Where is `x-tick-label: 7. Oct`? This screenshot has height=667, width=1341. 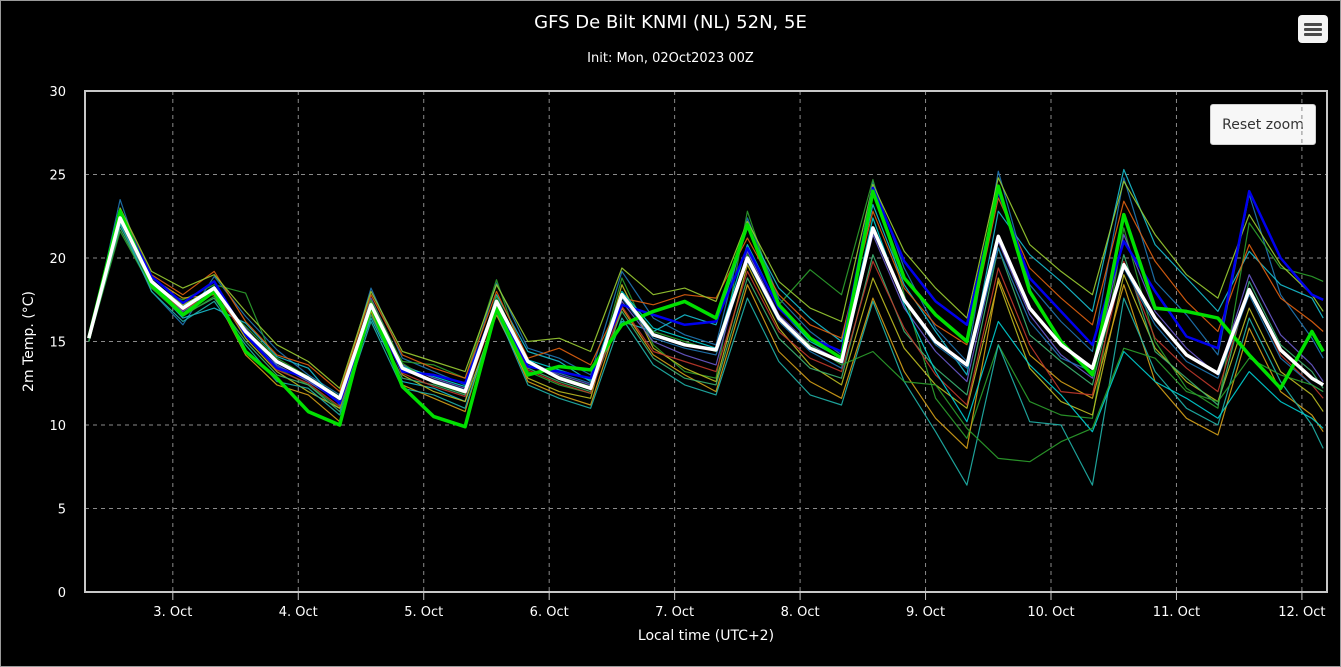 x-tick-label: 7. Oct is located at coordinates (674, 612).